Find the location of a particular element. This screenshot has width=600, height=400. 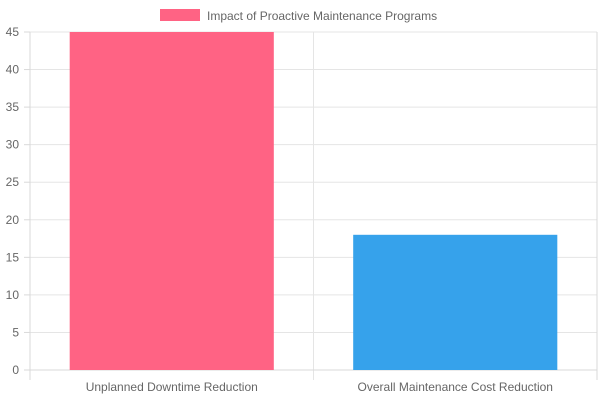

y-tick-label: 15 is located at coordinates (13, 257).